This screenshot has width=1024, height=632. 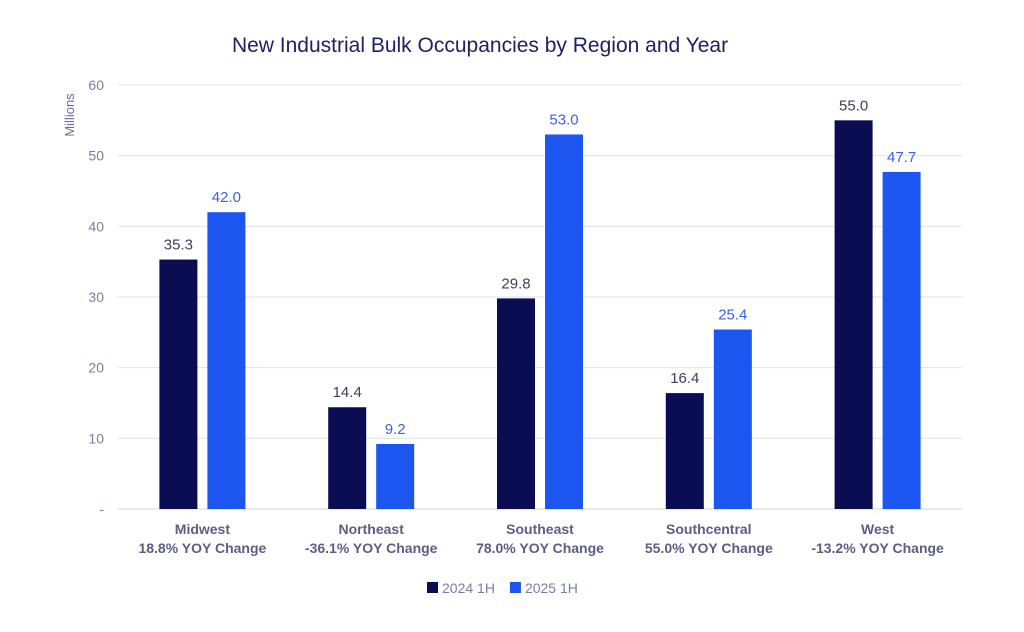 I want to click on legend-label: 2024 1H, so click(x=468, y=588).